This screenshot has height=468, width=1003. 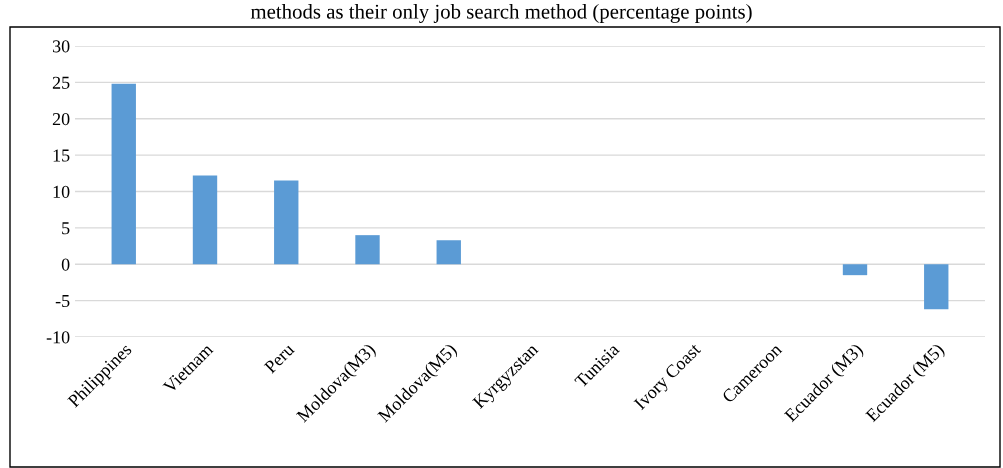 I want to click on y-tick-label: 15, so click(x=61, y=155).